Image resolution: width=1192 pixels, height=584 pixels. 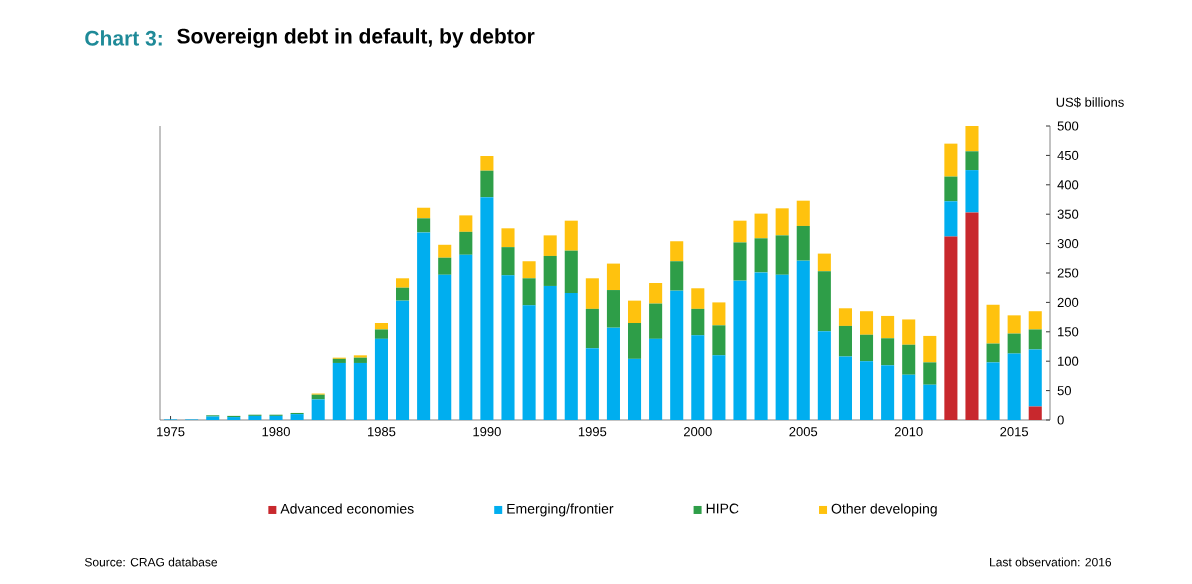 I want to click on caption: Chart 3:, so click(x=123, y=38).